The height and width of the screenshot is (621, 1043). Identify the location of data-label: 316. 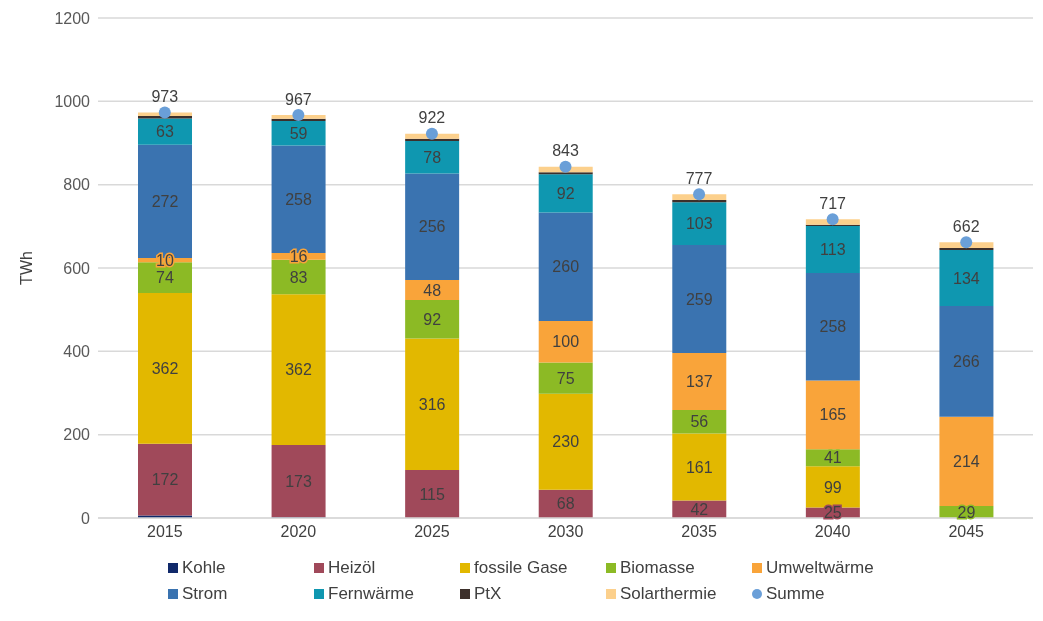
(432, 404).